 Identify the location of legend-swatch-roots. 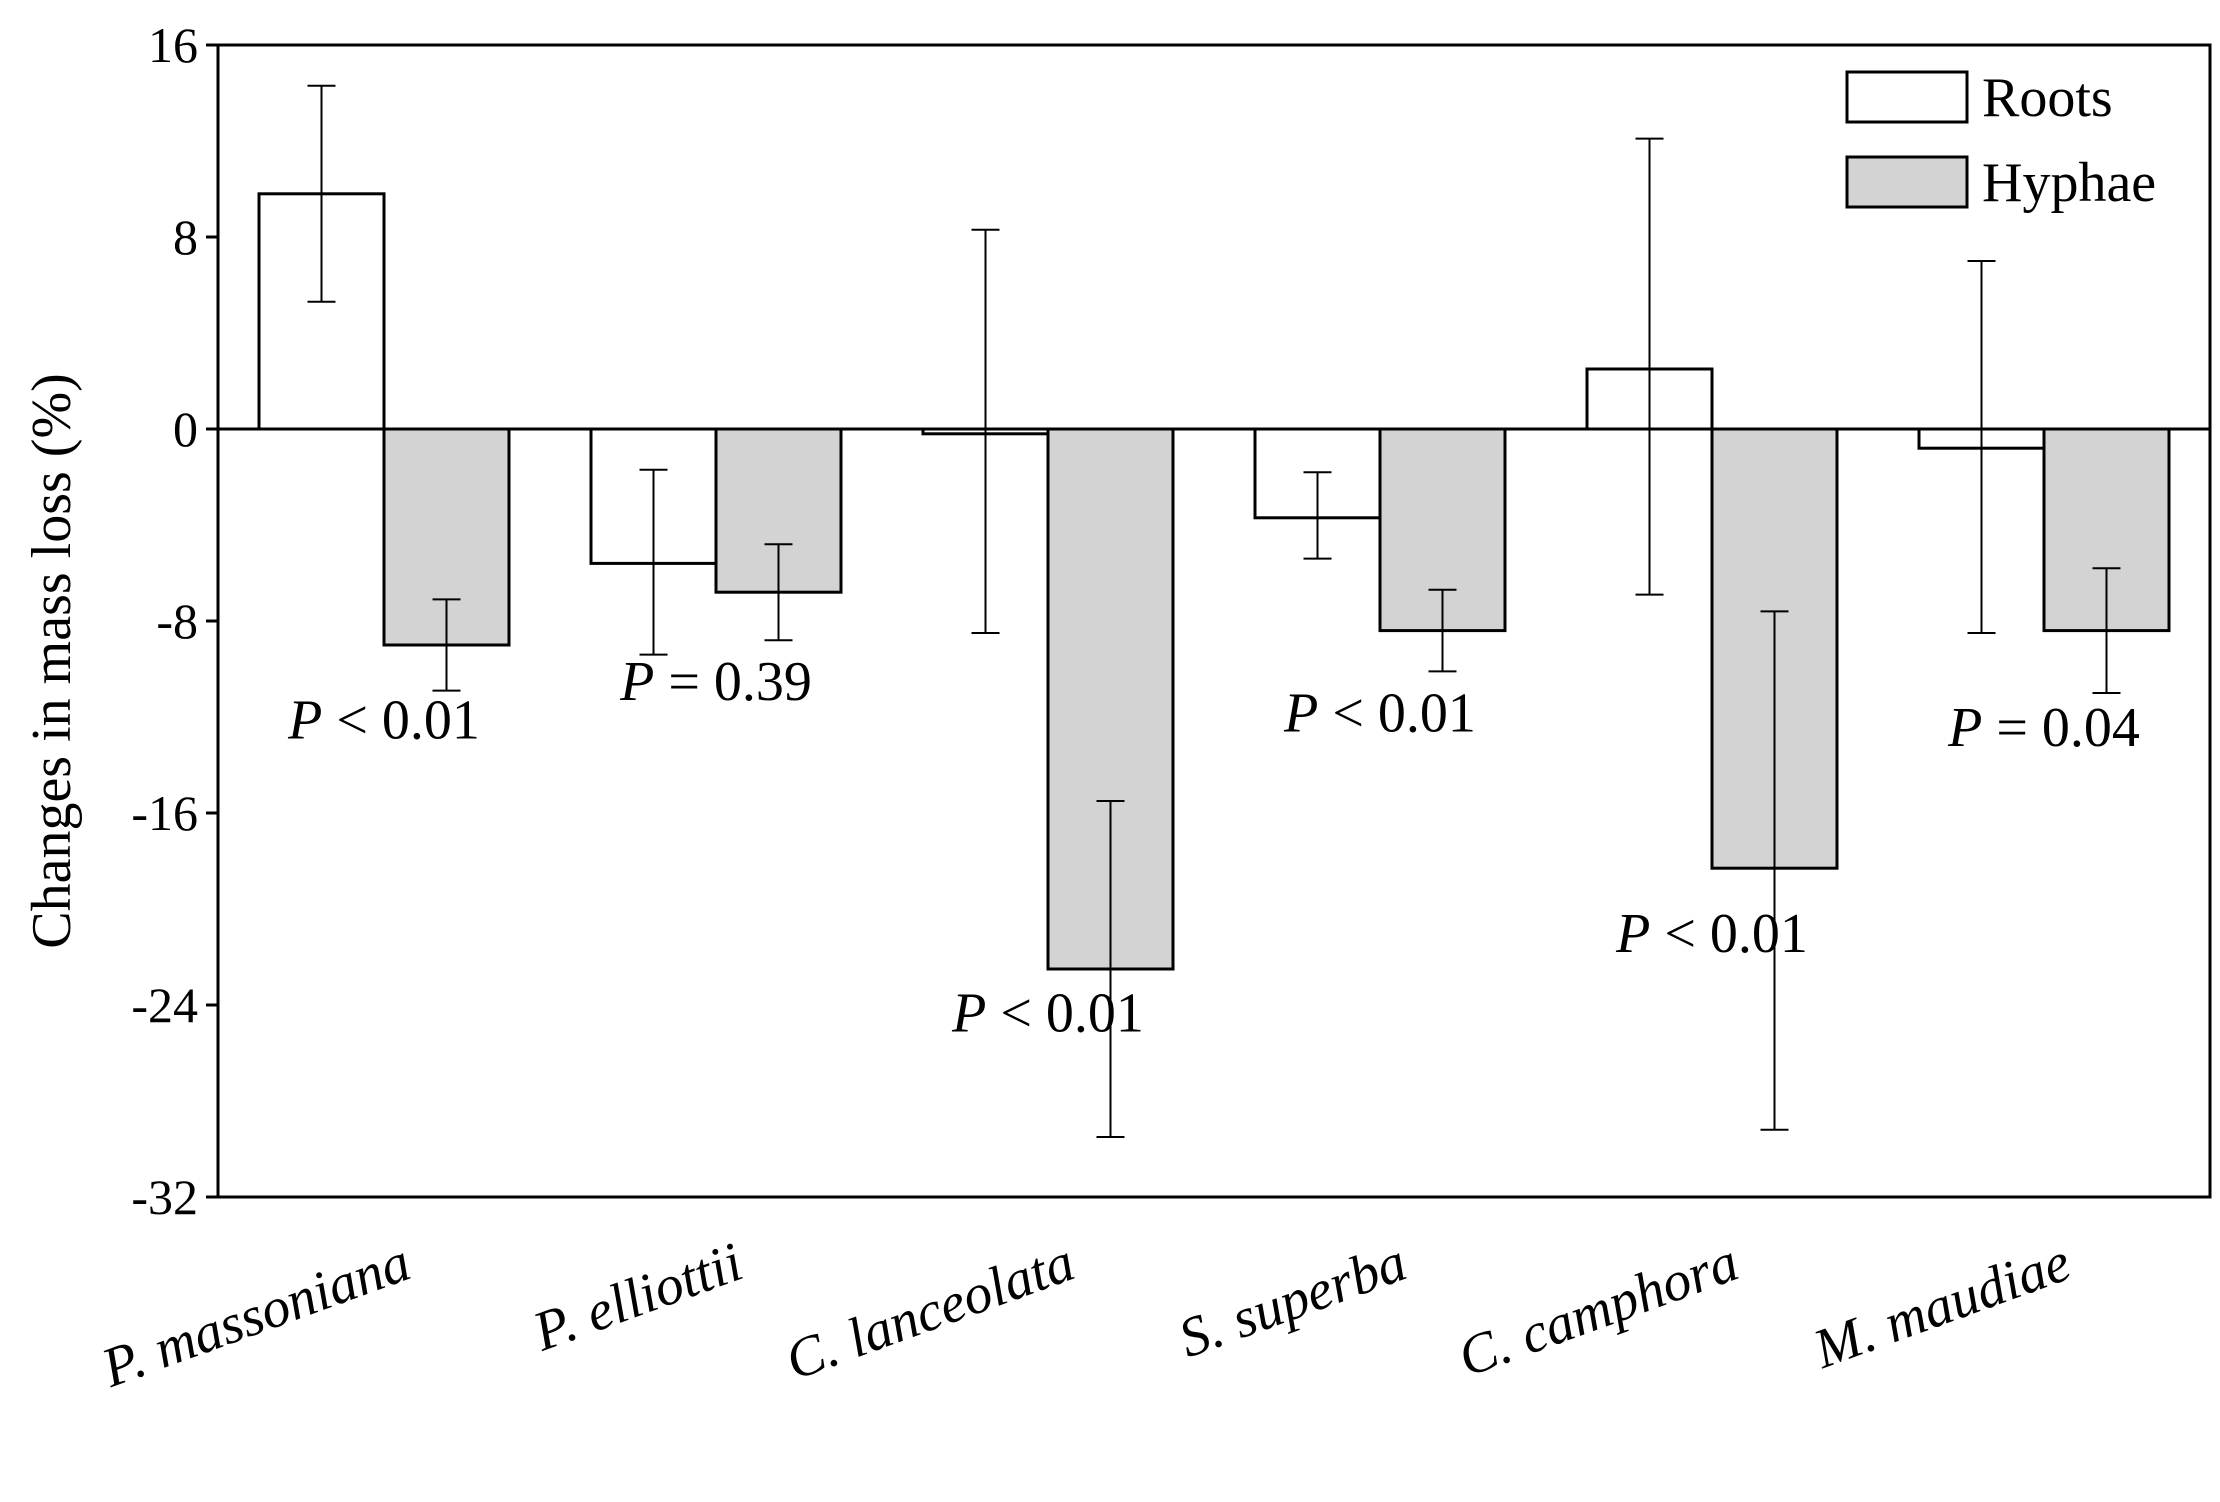
(1907, 97).